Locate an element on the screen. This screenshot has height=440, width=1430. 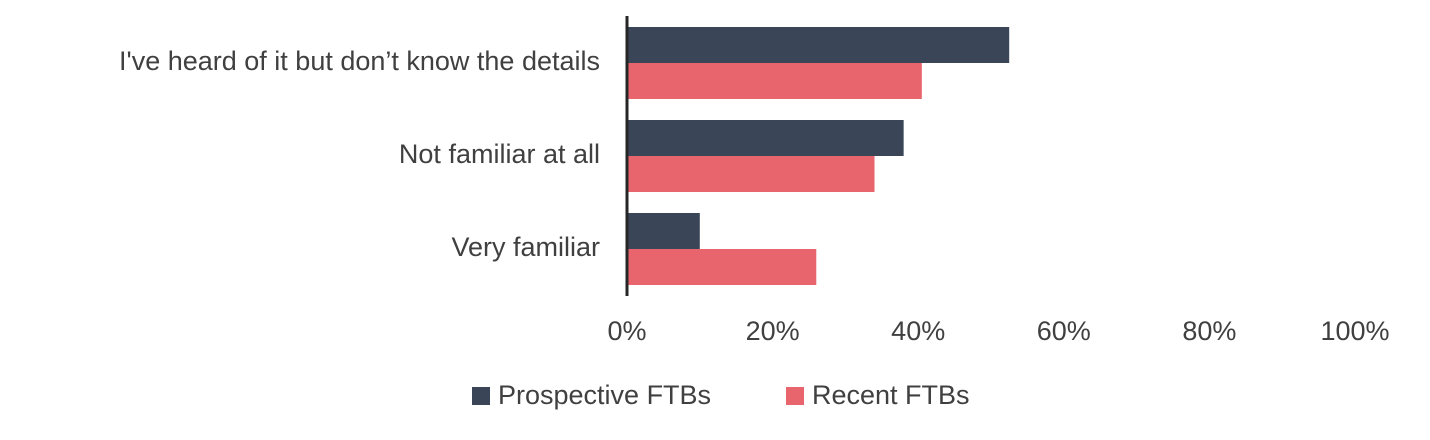
x-tick-label: 100% is located at coordinates (1354, 331).